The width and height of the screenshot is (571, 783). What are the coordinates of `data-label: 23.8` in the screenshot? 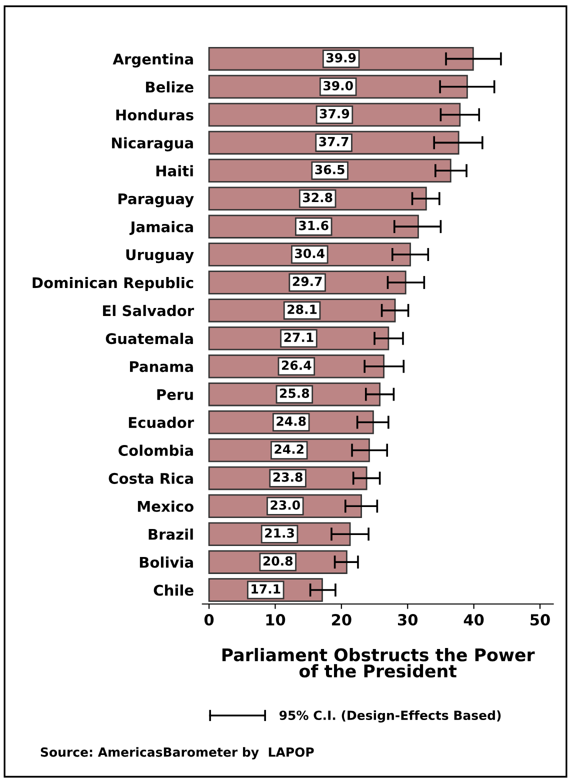 It's located at (287, 477).